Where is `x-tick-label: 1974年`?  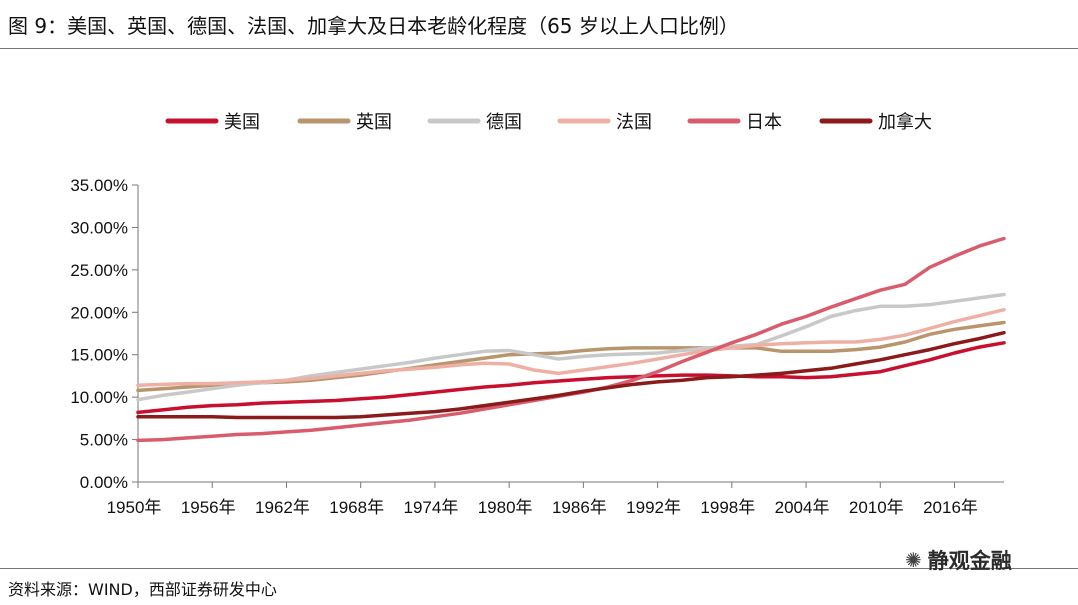
x-tick-label: 1974年 is located at coordinates (431, 507).